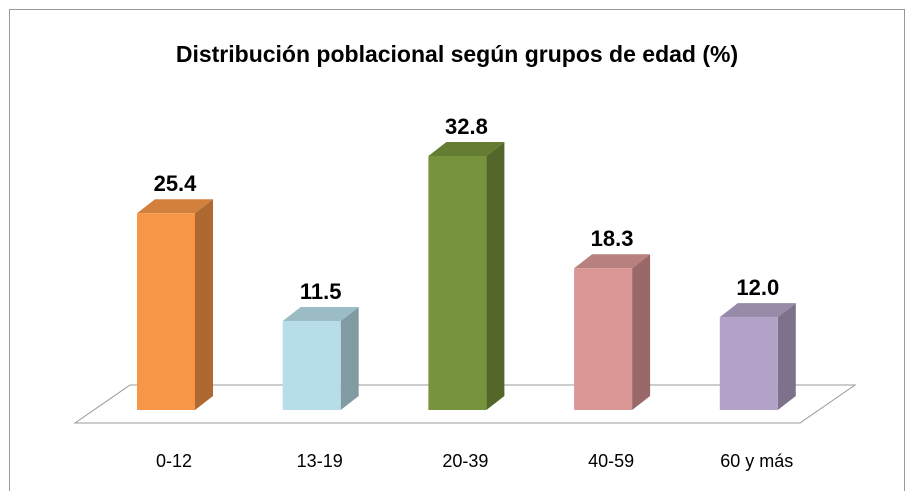 The height and width of the screenshot is (491, 914). What do you see at coordinates (611, 461) in the screenshot?
I see `x-tick-label: 40-59` at bounding box center [611, 461].